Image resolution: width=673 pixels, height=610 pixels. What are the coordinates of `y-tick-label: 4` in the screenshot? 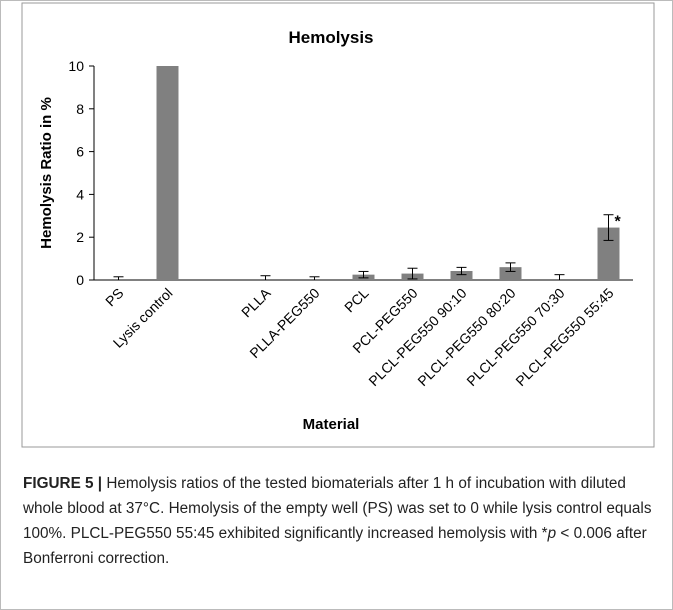 It's located at (80, 194).